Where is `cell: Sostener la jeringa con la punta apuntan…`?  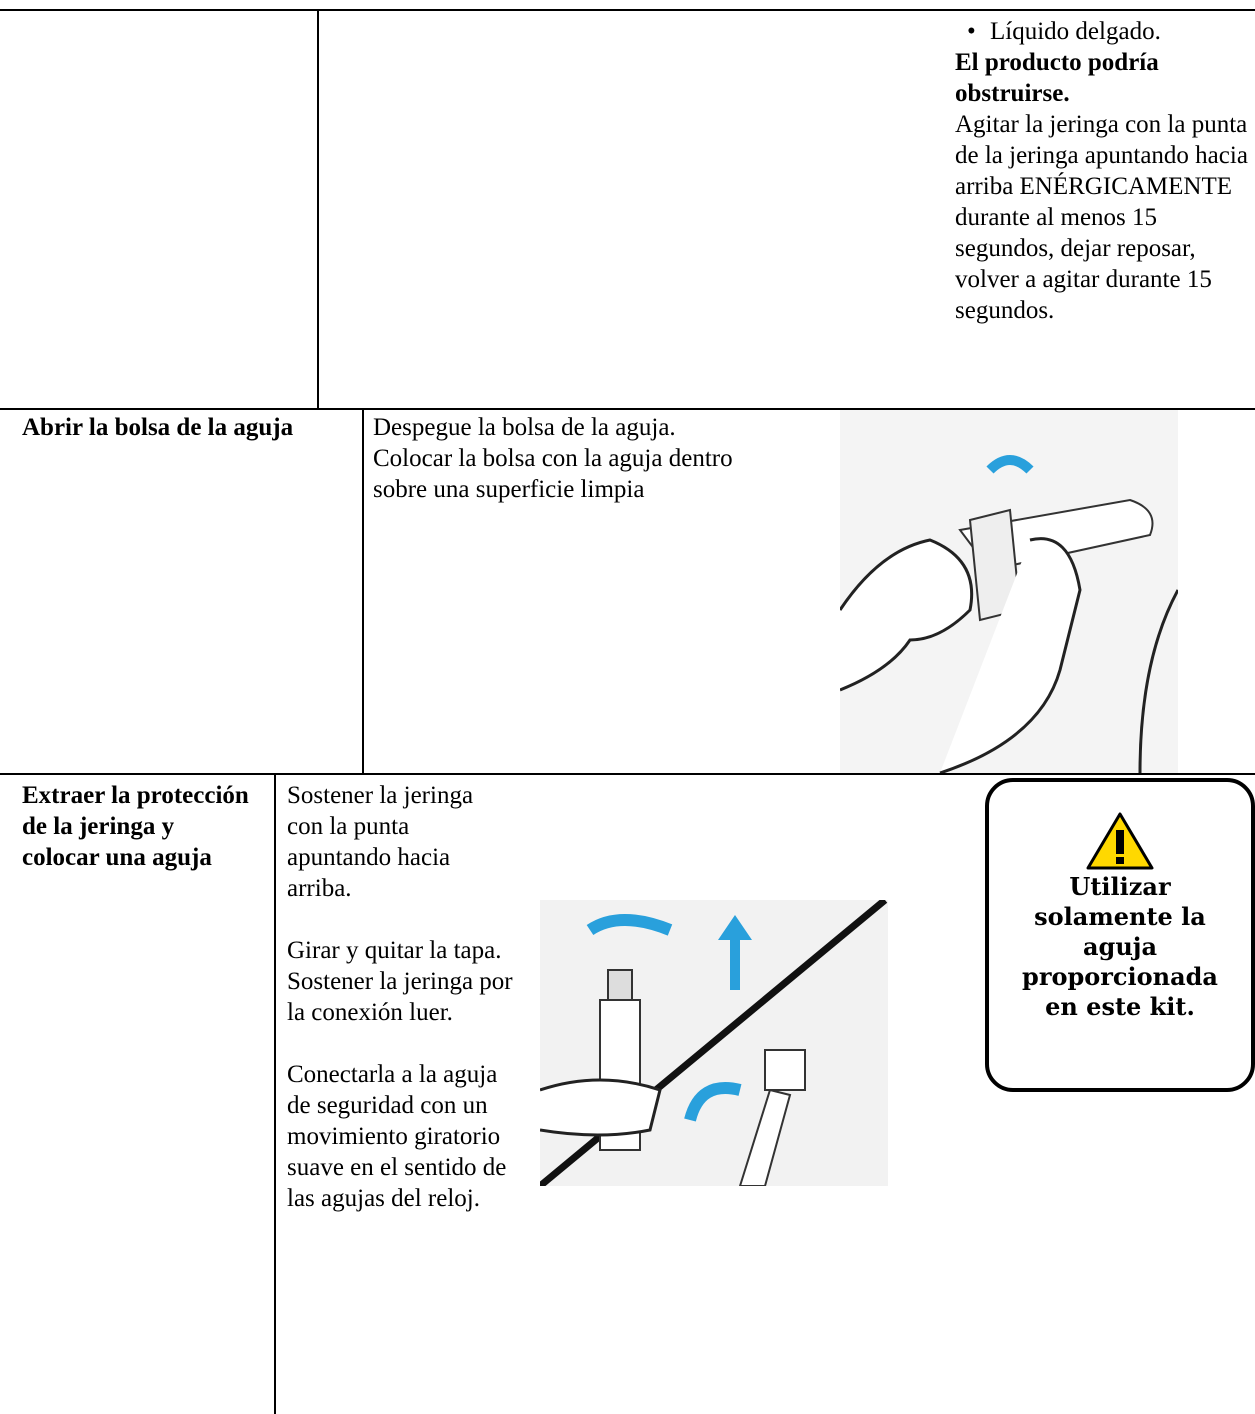
cell: Sostener la jeringa con la punta apuntan… is located at coordinates (401, 997).